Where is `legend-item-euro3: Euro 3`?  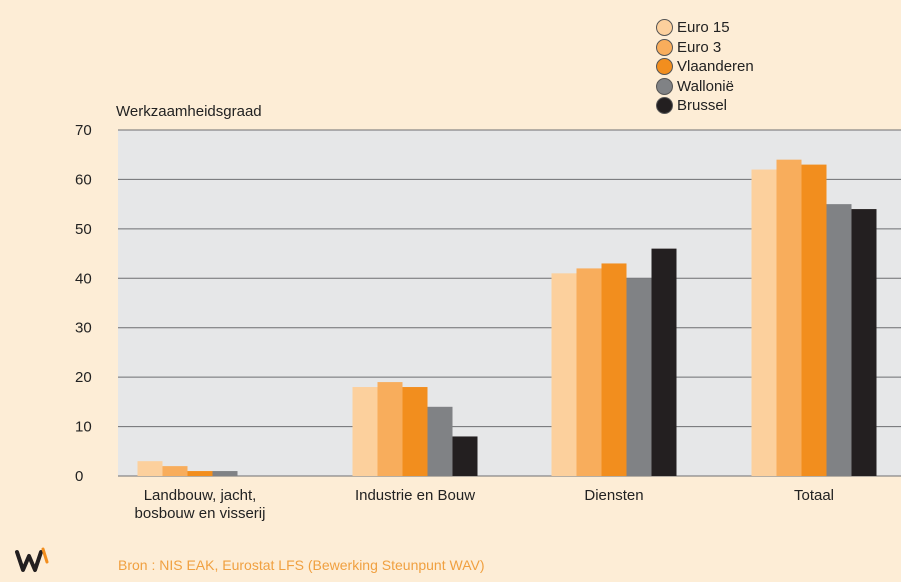
legend-item-euro3: Euro 3 is located at coordinates (705, 48).